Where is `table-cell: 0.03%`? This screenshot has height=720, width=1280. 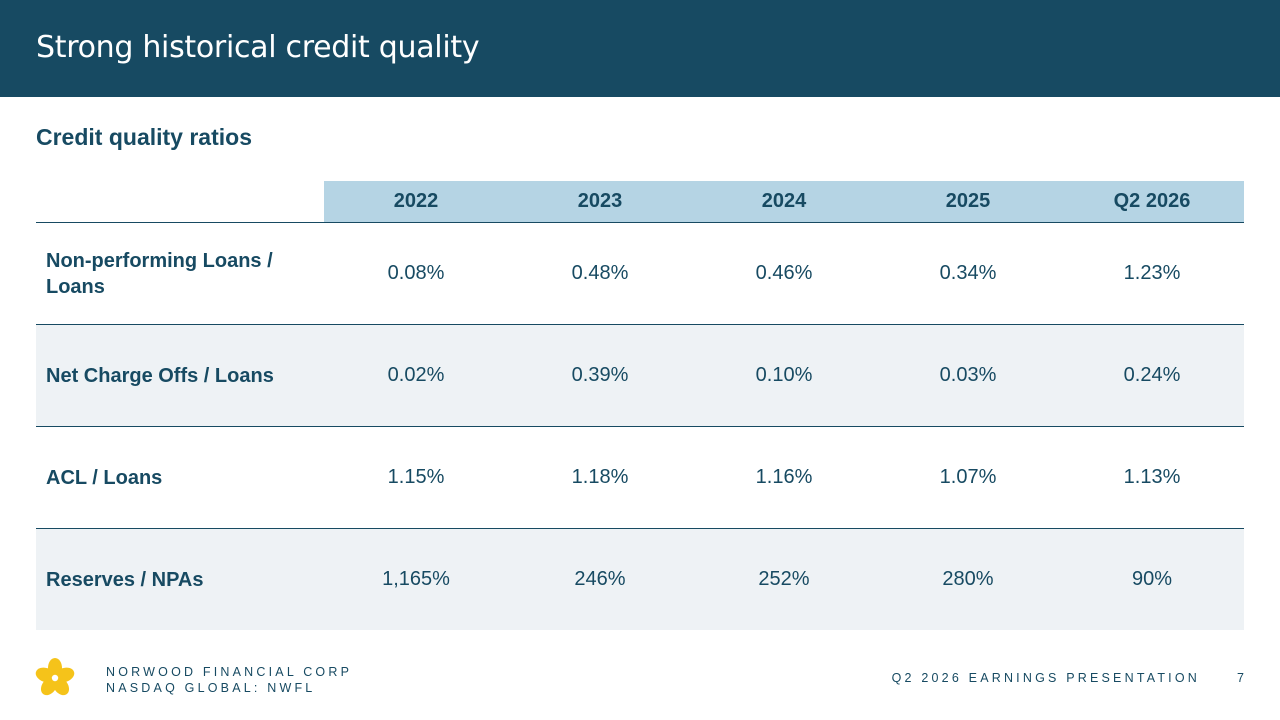 table-cell: 0.03% is located at coordinates (968, 375).